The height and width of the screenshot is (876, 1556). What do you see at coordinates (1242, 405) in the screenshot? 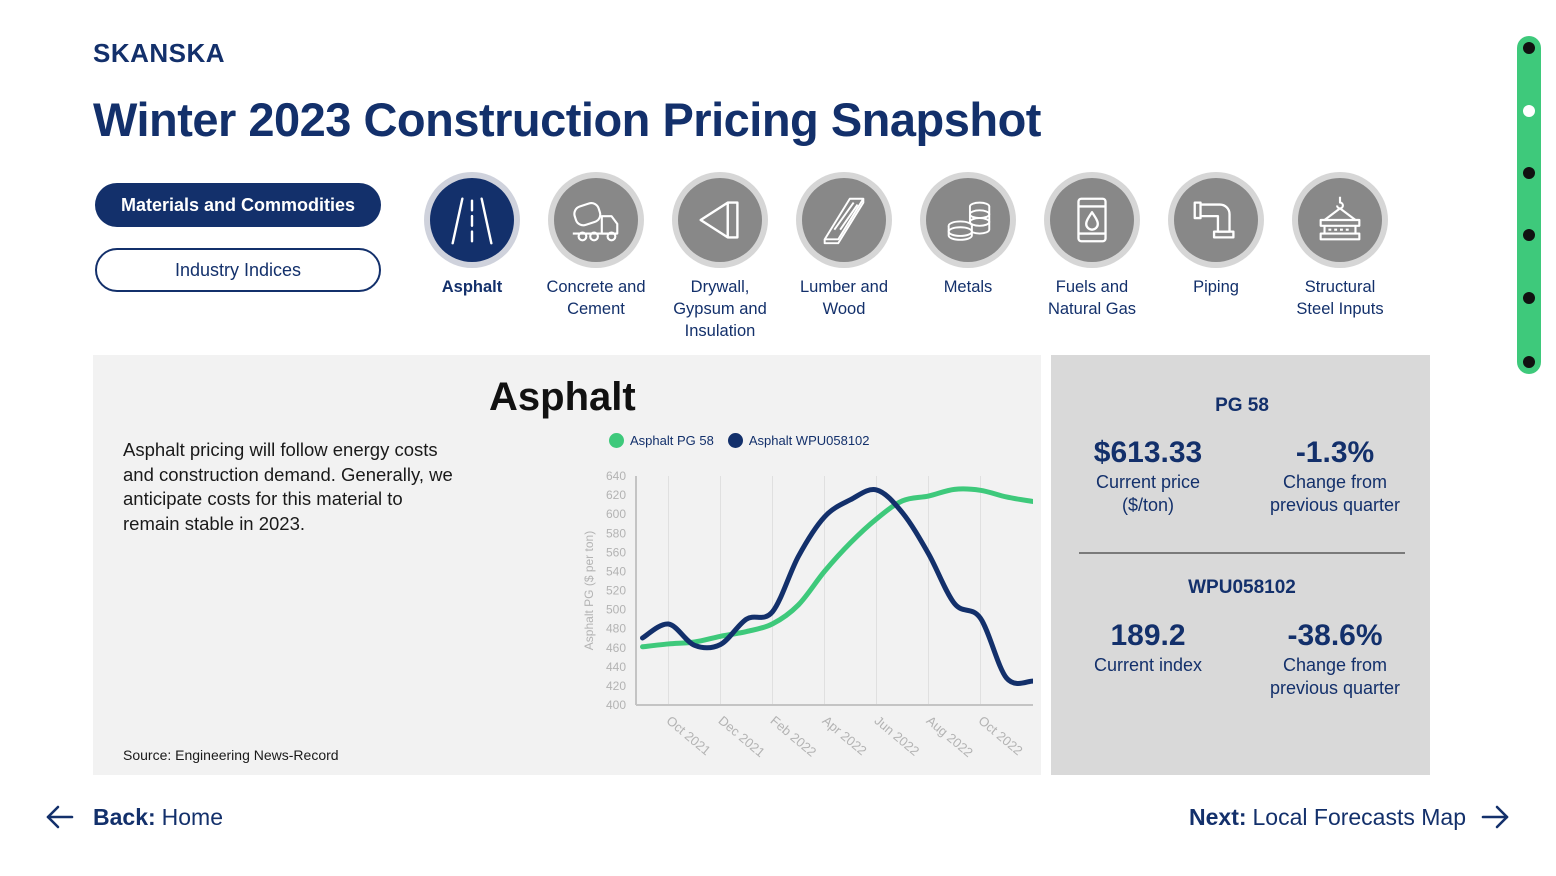
I see `pg58-heading: PG 58` at bounding box center [1242, 405].